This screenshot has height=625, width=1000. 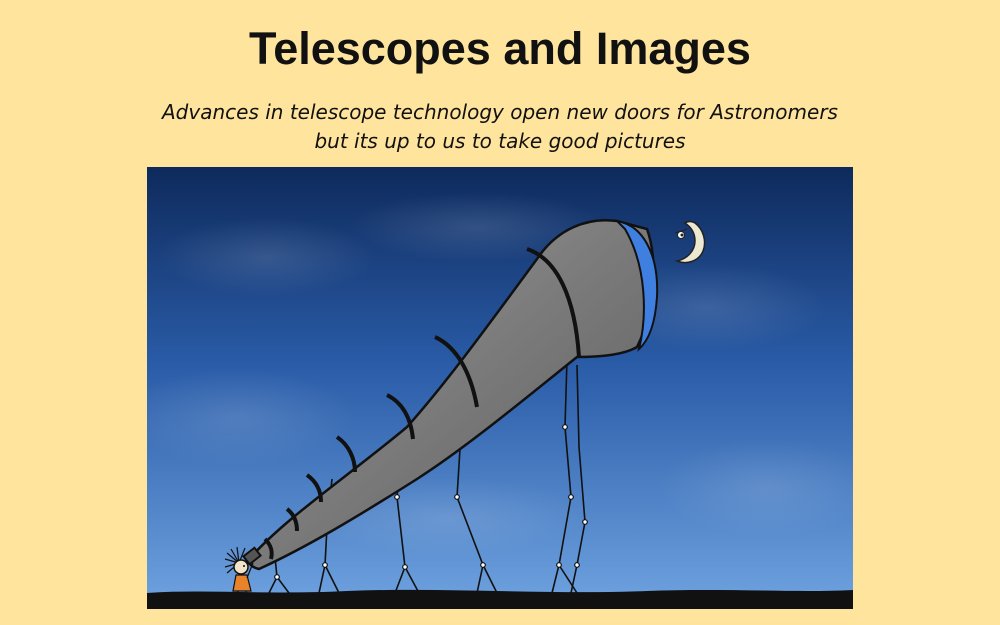 I want to click on slide-title: Telescopes and Images, so click(x=500, y=48).